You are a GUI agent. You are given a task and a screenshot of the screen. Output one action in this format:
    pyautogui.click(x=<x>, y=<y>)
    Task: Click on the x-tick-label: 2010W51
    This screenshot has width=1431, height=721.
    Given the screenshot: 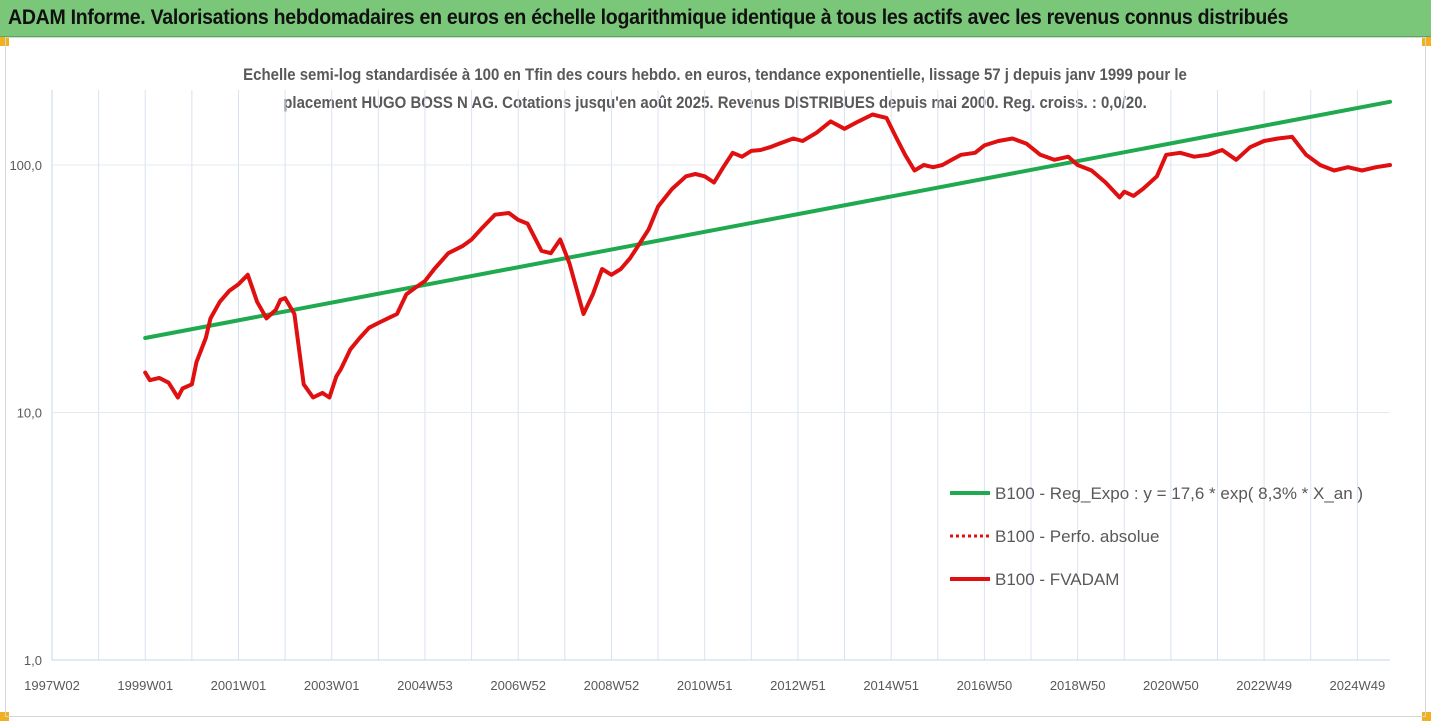 What is the action you would take?
    pyautogui.click(x=705, y=685)
    